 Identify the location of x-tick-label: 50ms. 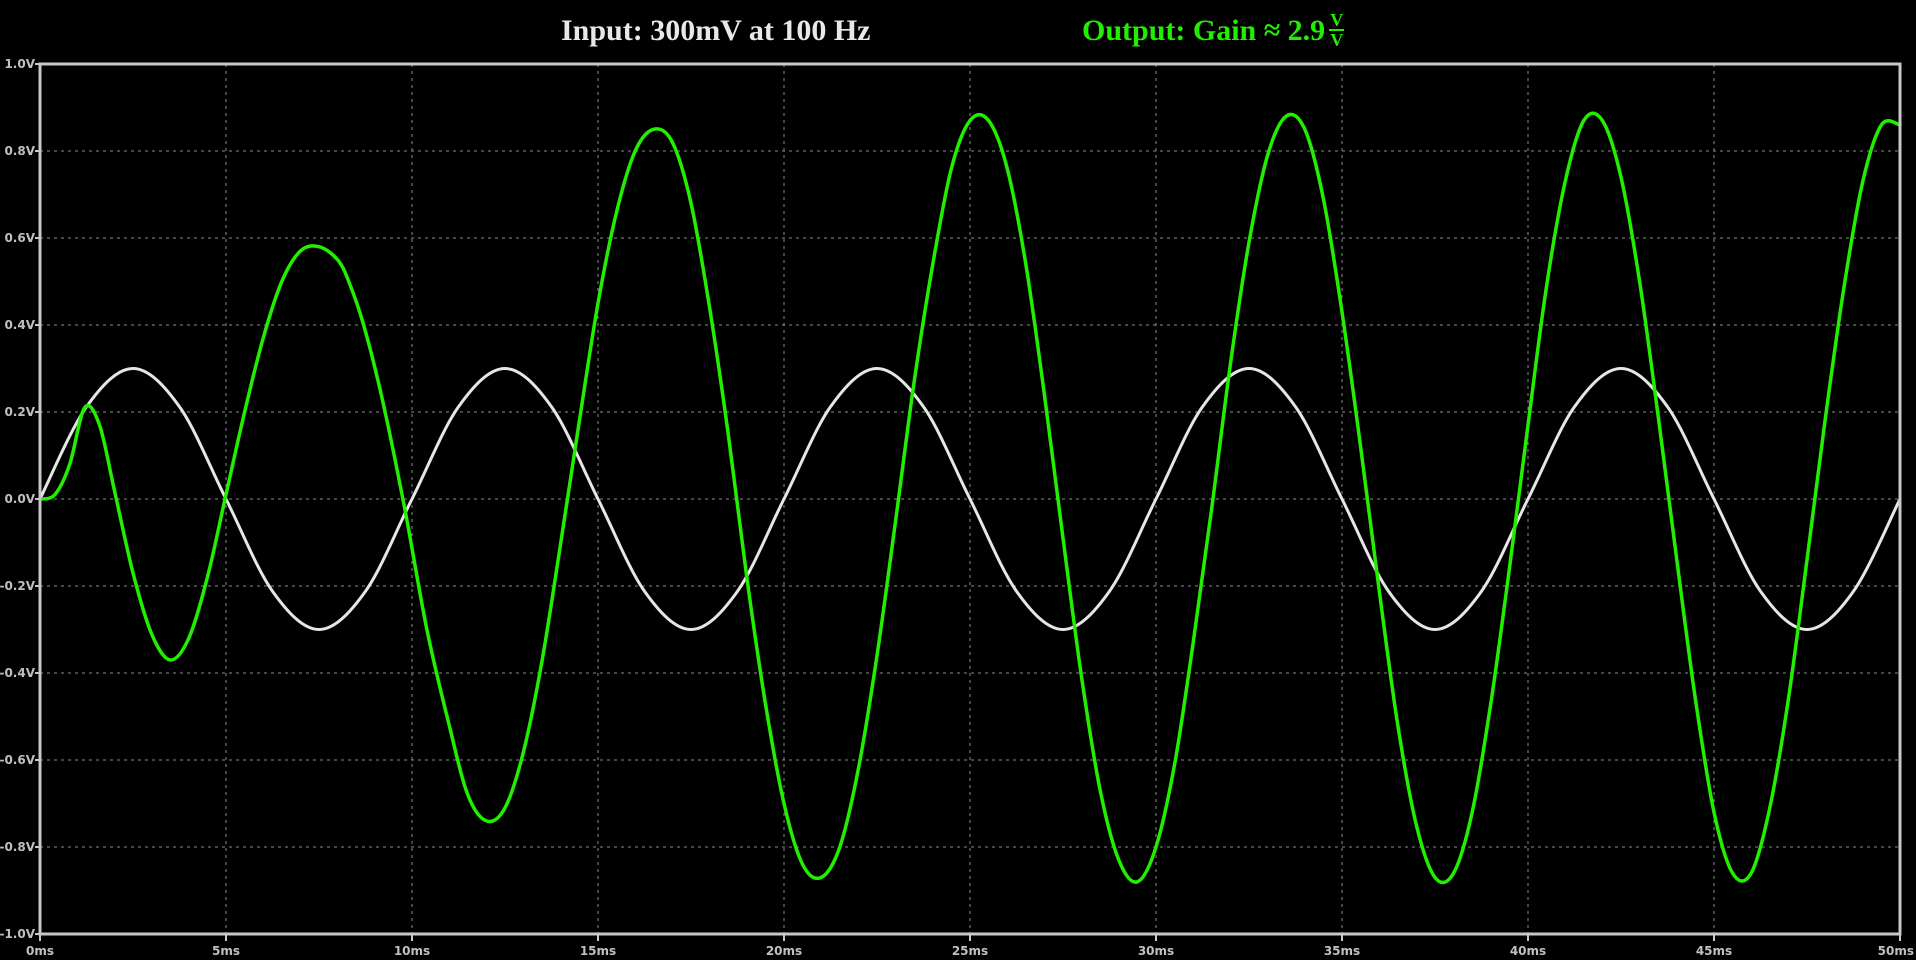
(1896, 951).